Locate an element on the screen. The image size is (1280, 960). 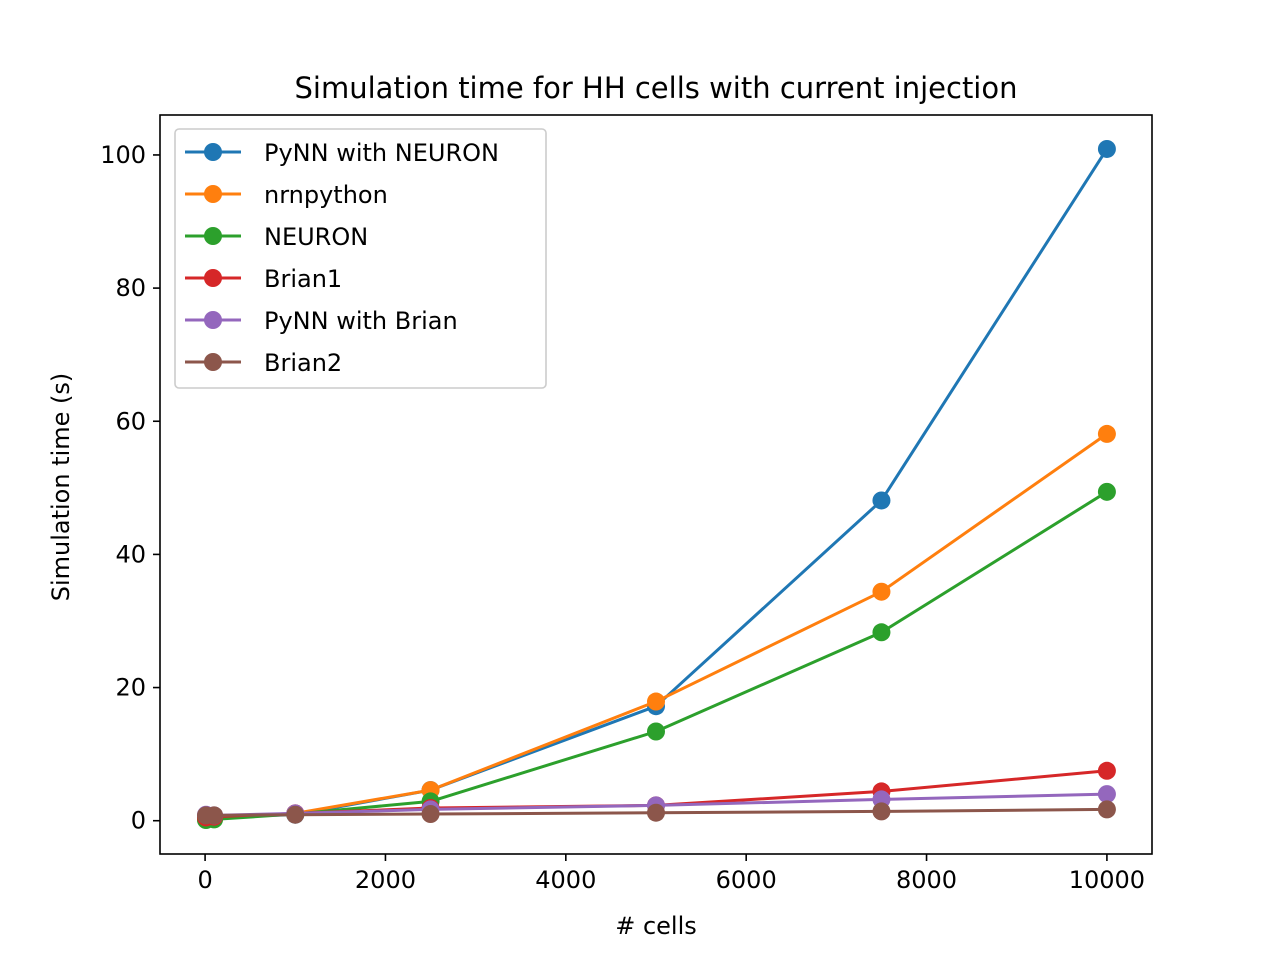
x-tick-label: 8000 is located at coordinates (926, 880).